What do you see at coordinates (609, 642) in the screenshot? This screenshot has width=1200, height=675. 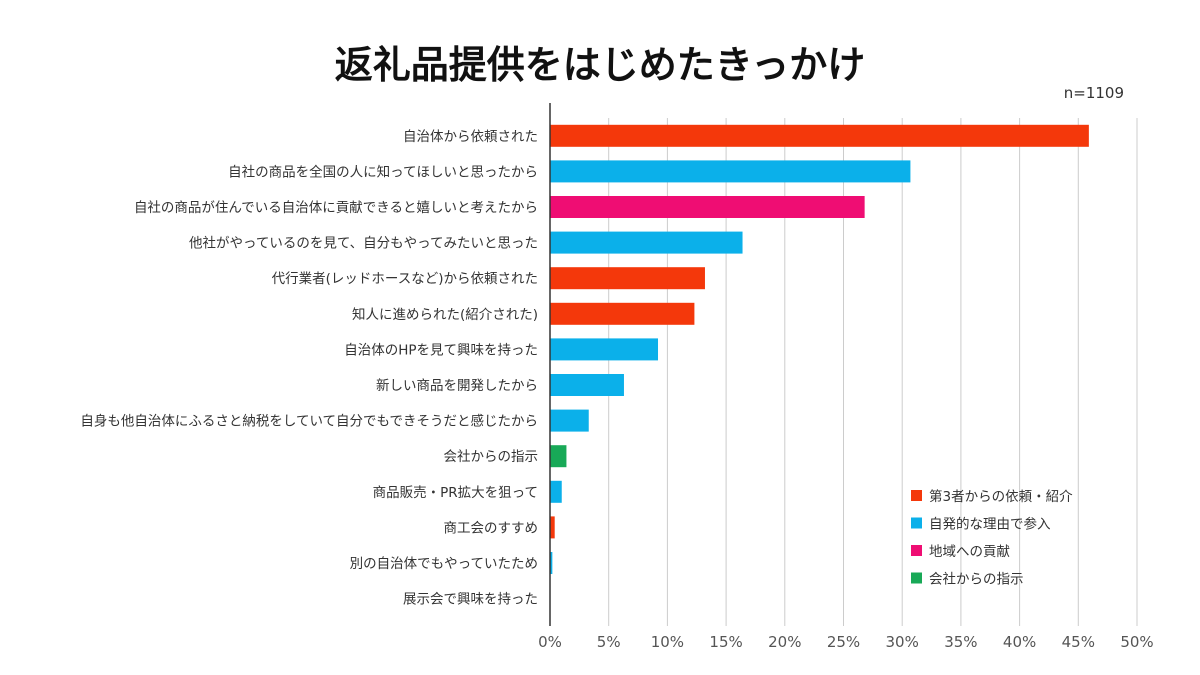 I see `x-tick-label: 5%` at bounding box center [609, 642].